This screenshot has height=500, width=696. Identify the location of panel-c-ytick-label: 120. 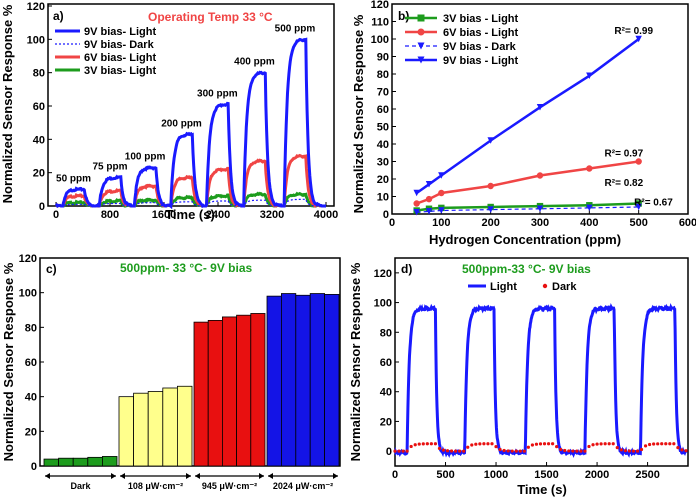
(28, 259).